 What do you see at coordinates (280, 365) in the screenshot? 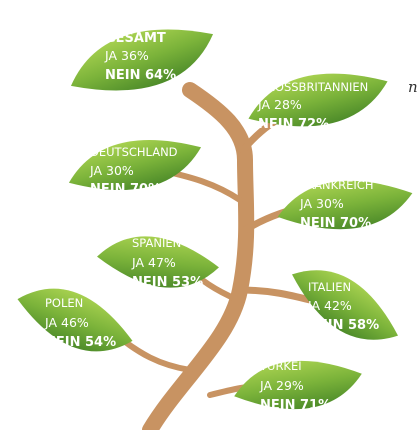
I see `leaf-label: TÜRKEI` at bounding box center [280, 365].